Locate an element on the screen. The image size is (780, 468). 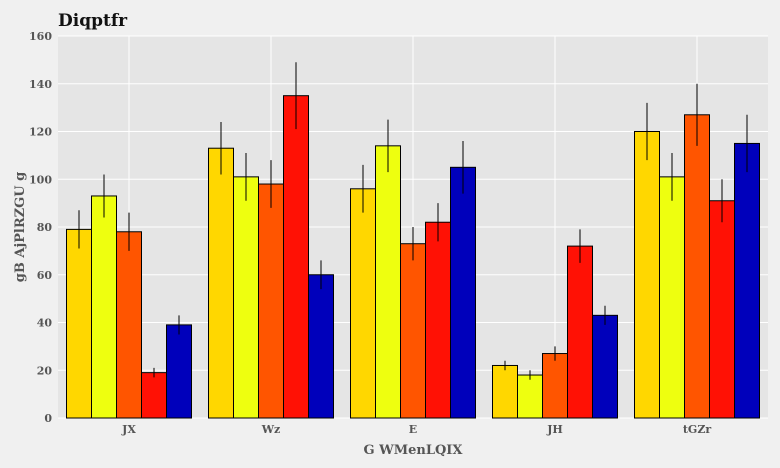
y-tick-label: 160 is located at coordinates (40, 36).